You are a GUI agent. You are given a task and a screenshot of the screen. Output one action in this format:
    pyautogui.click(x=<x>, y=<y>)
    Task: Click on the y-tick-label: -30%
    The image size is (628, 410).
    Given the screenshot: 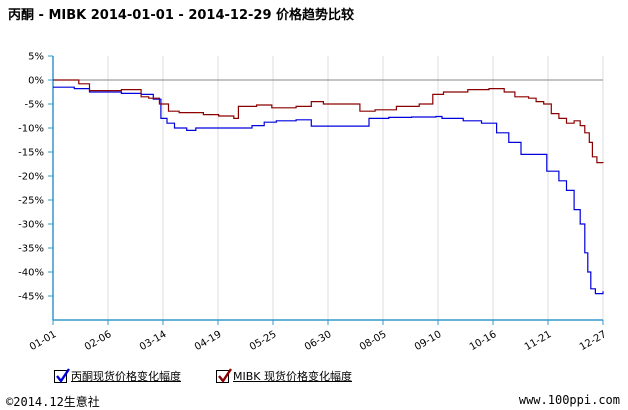 What is the action you would take?
    pyautogui.click(x=31, y=225)
    